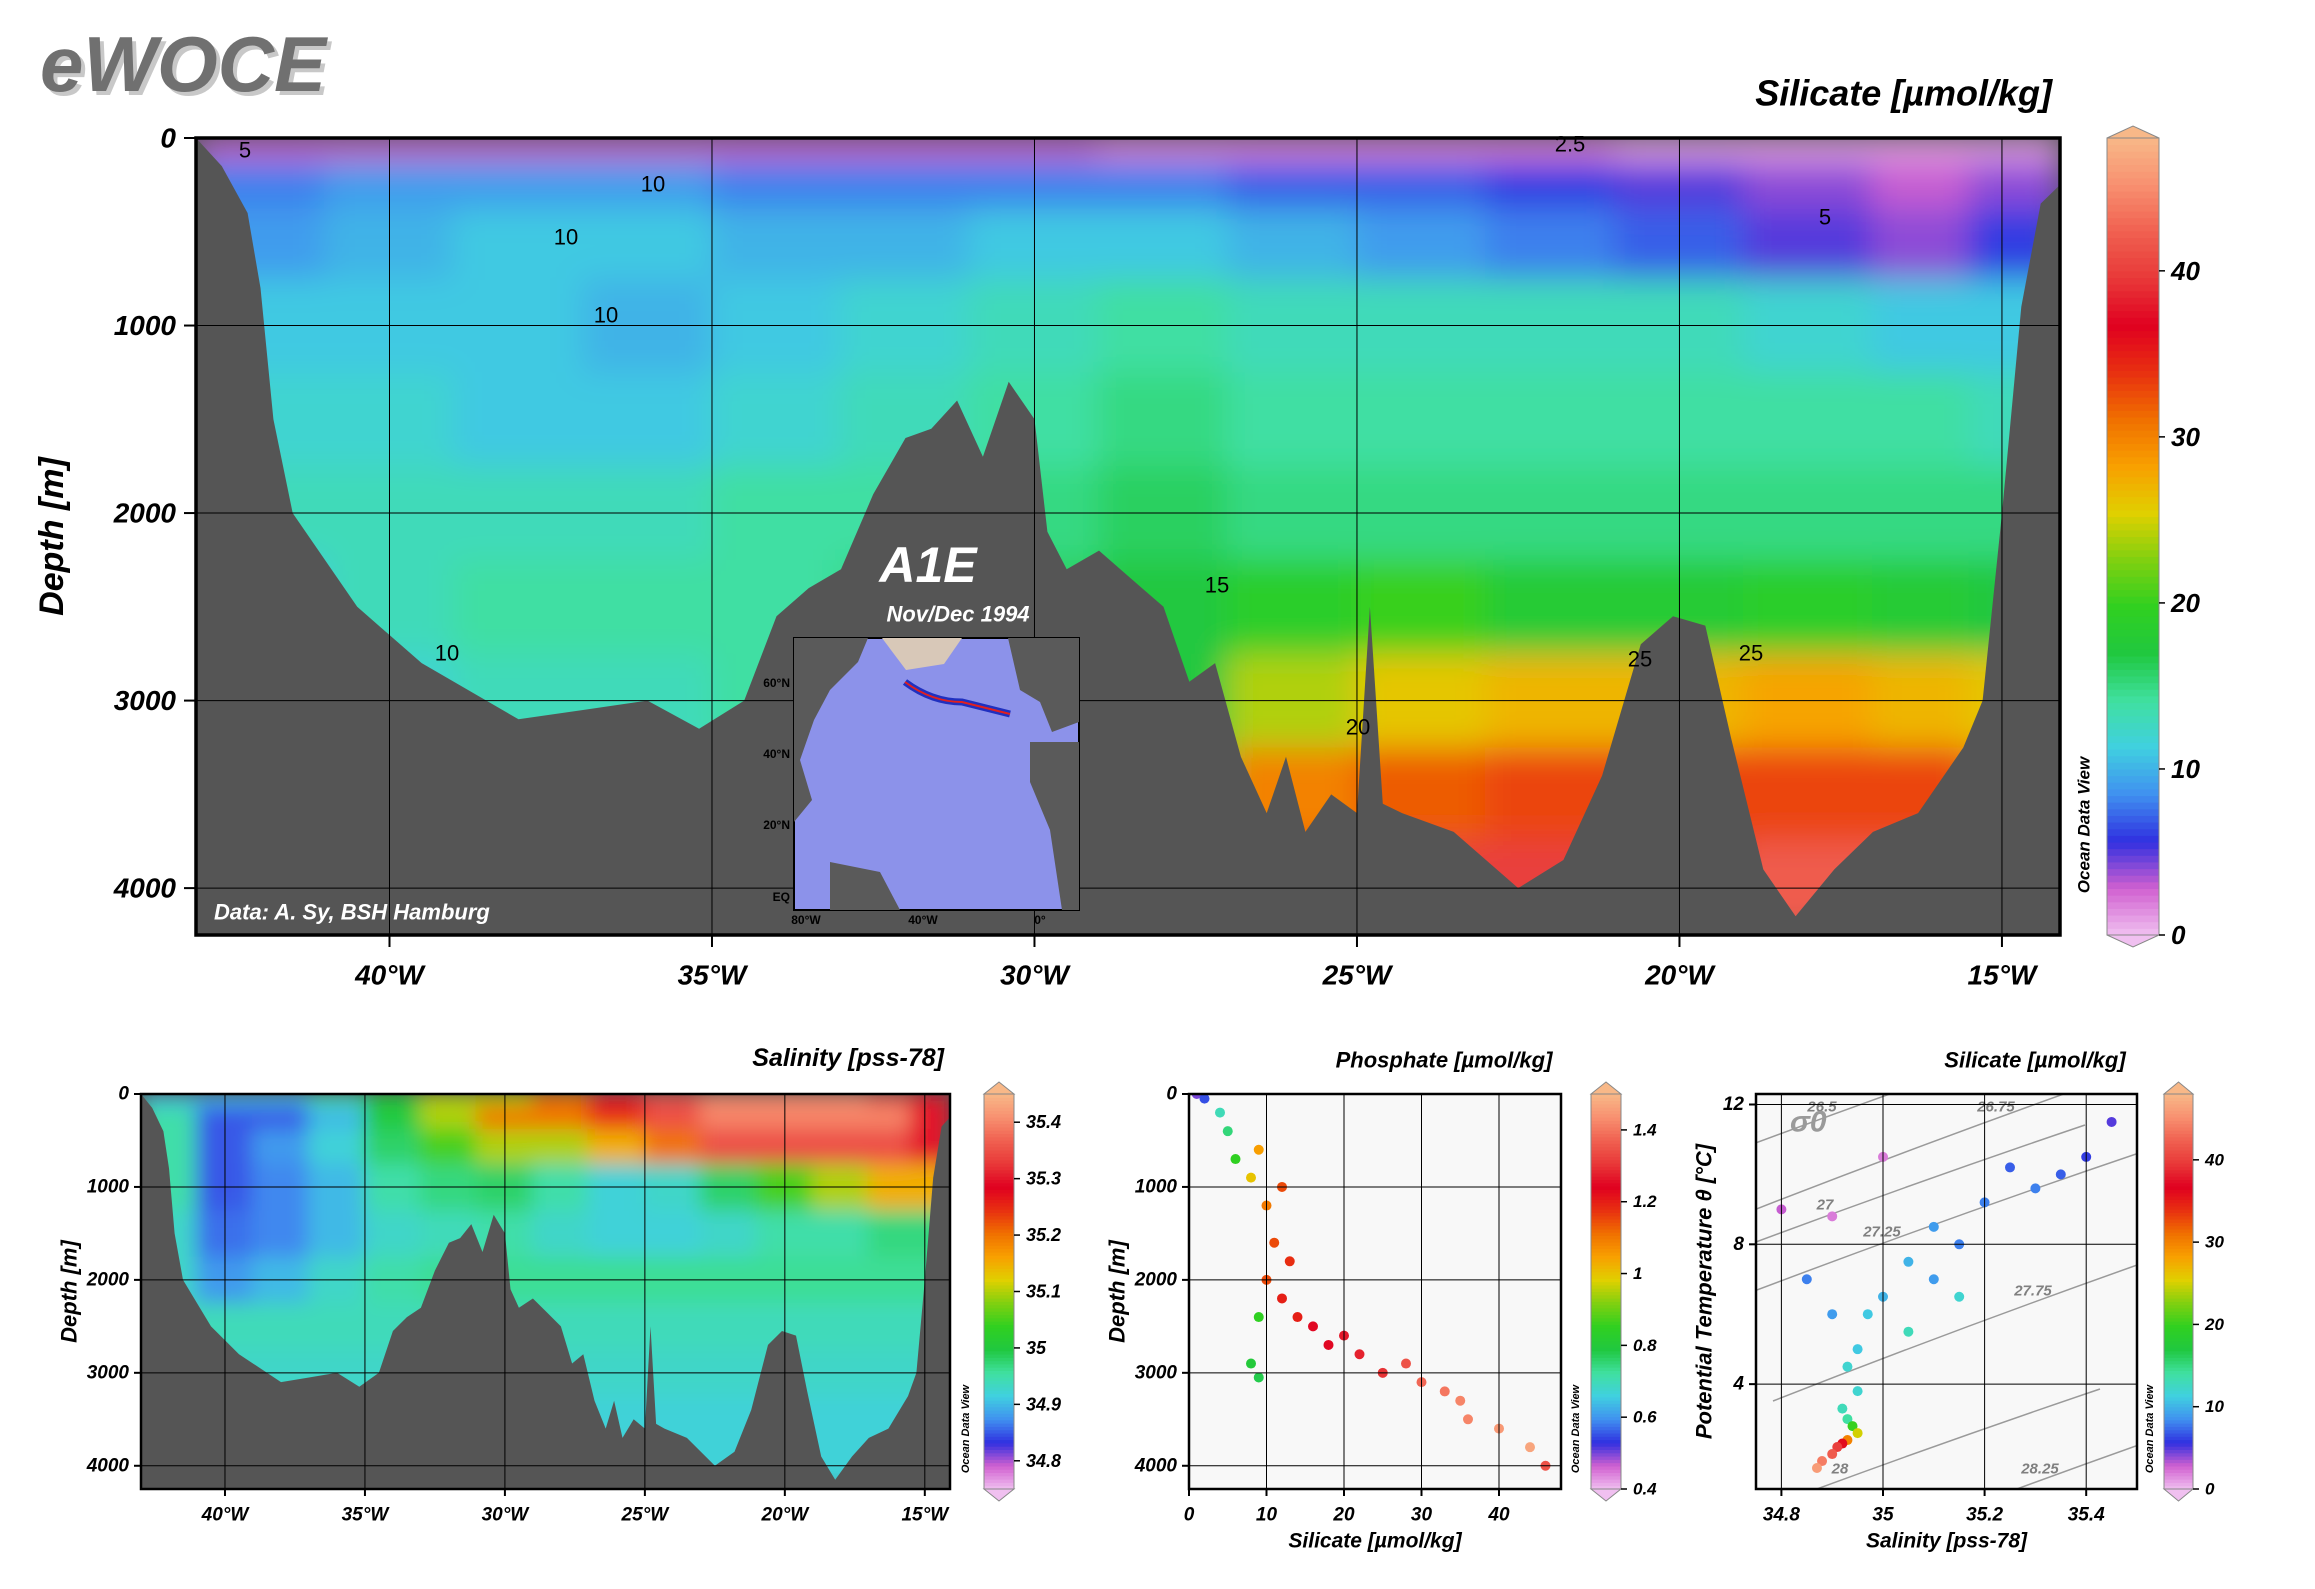 The height and width of the screenshot is (1589, 2315). What do you see at coordinates (806, 920) in the screenshot?
I see `inset-lon-label: 80°W` at bounding box center [806, 920].